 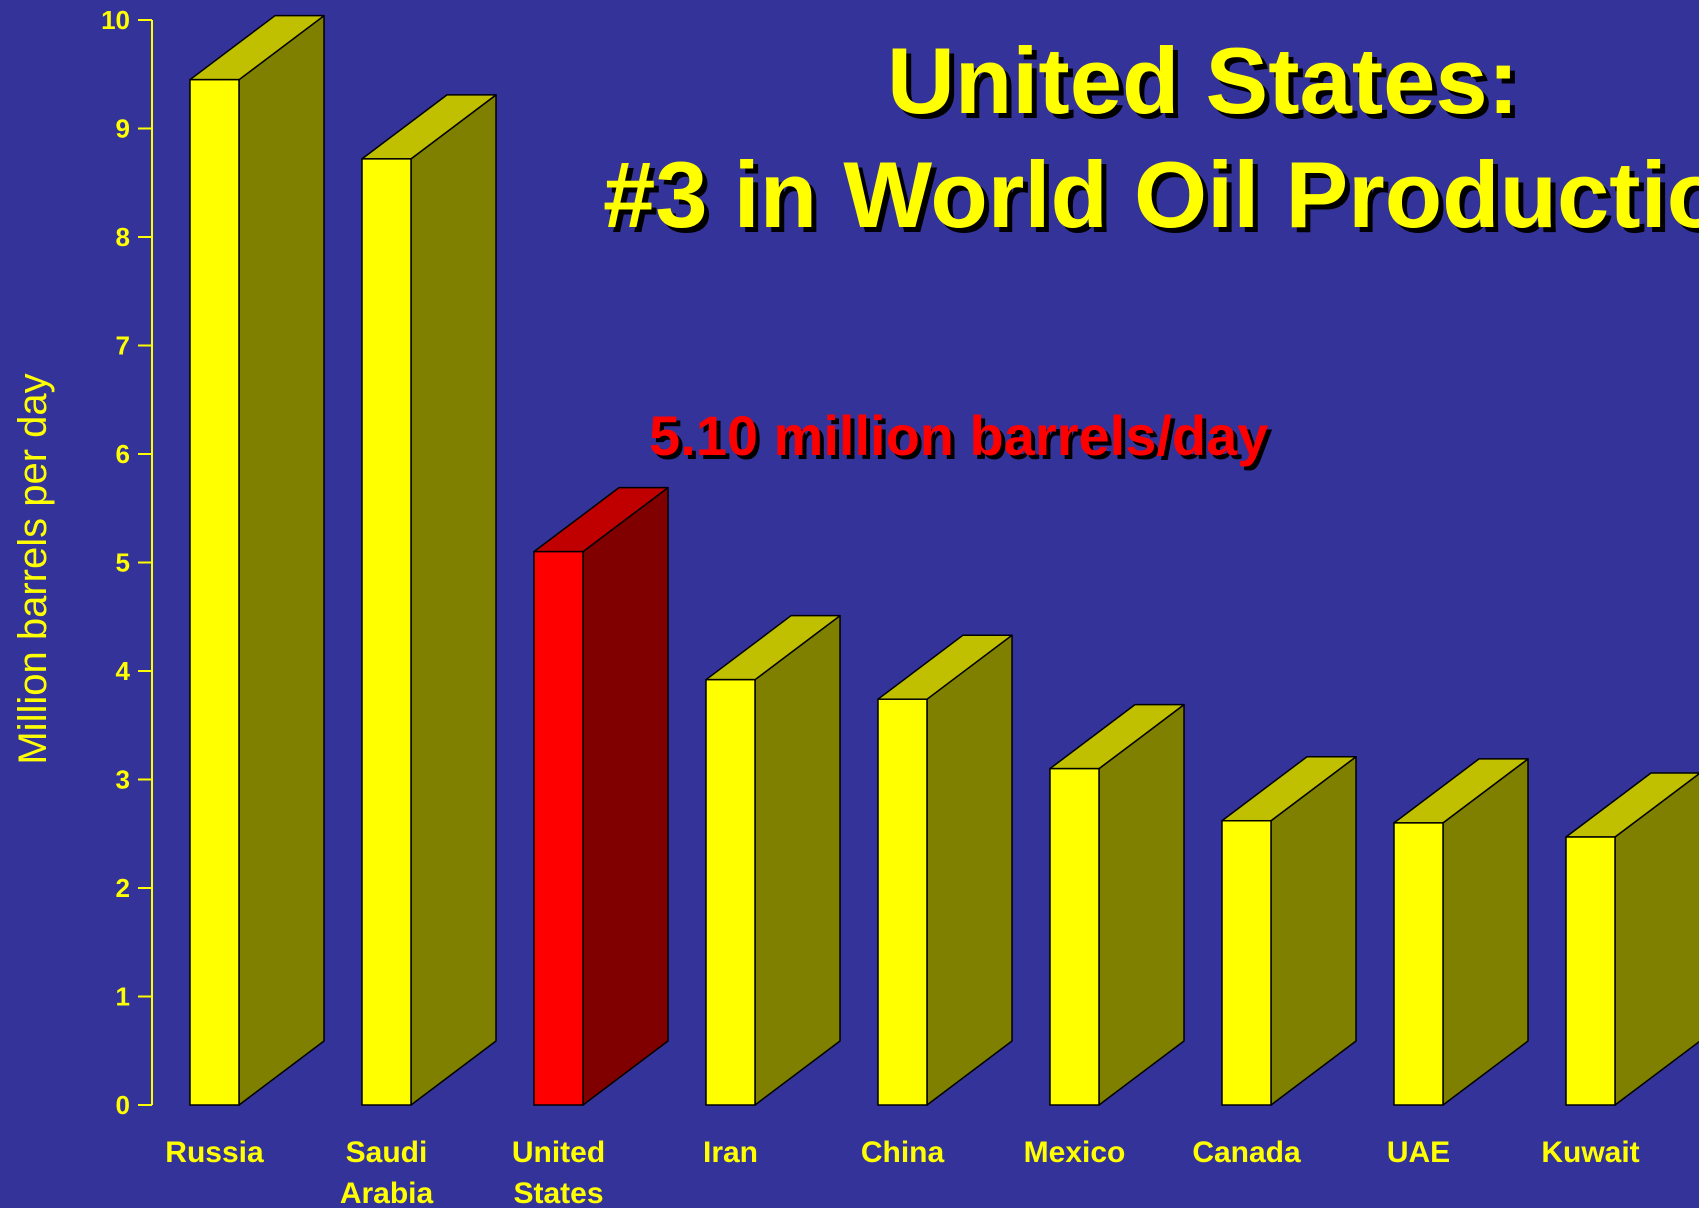 What do you see at coordinates (1246, 1152) in the screenshot?
I see `x-tick-label: Canada` at bounding box center [1246, 1152].